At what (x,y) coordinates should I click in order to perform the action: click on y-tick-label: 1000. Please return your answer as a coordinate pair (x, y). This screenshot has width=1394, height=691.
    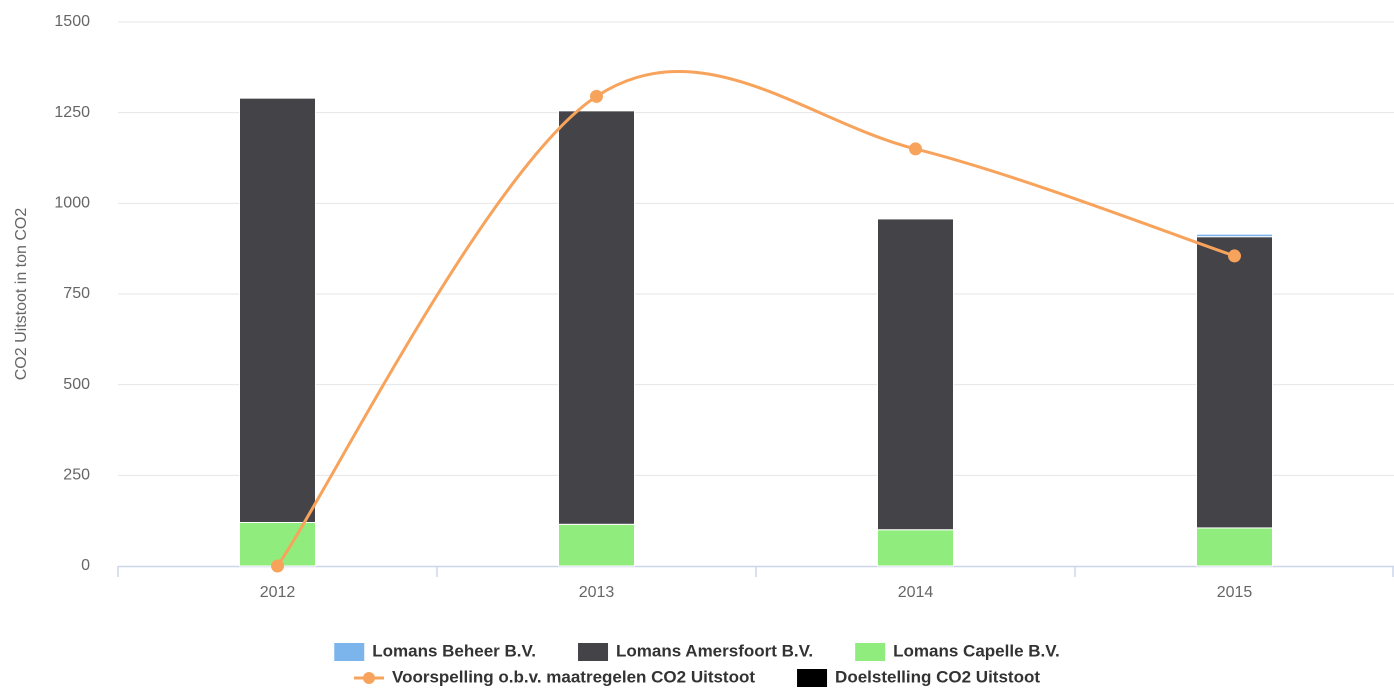
    Looking at the image, I should click on (72, 203).